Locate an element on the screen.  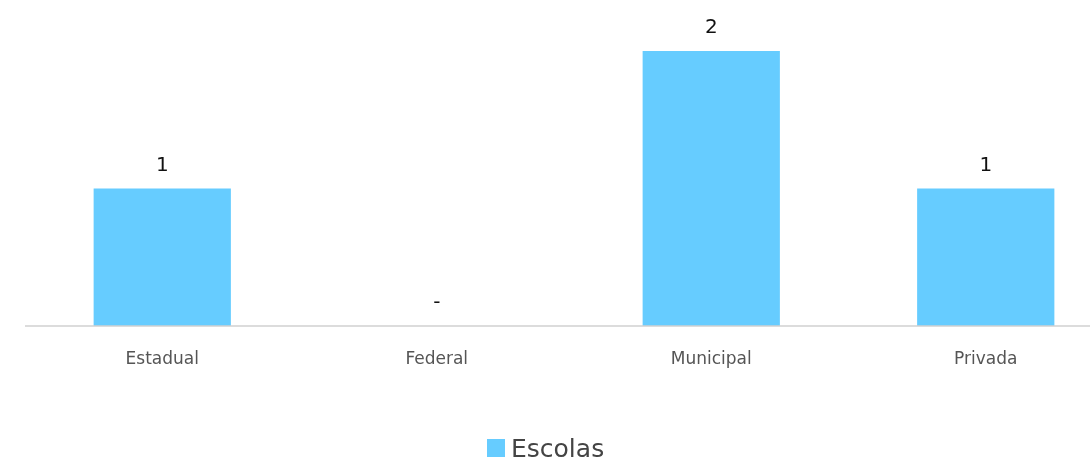
legend-label: Escolas is located at coordinates (558, 447).